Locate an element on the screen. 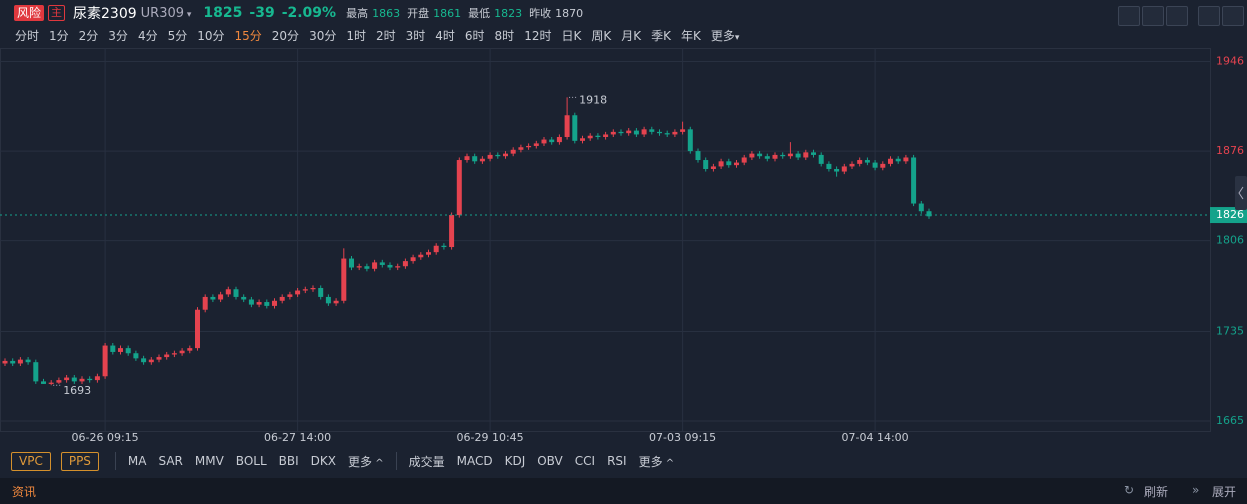  period-tab: 8时 is located at coordinates (504, 36).